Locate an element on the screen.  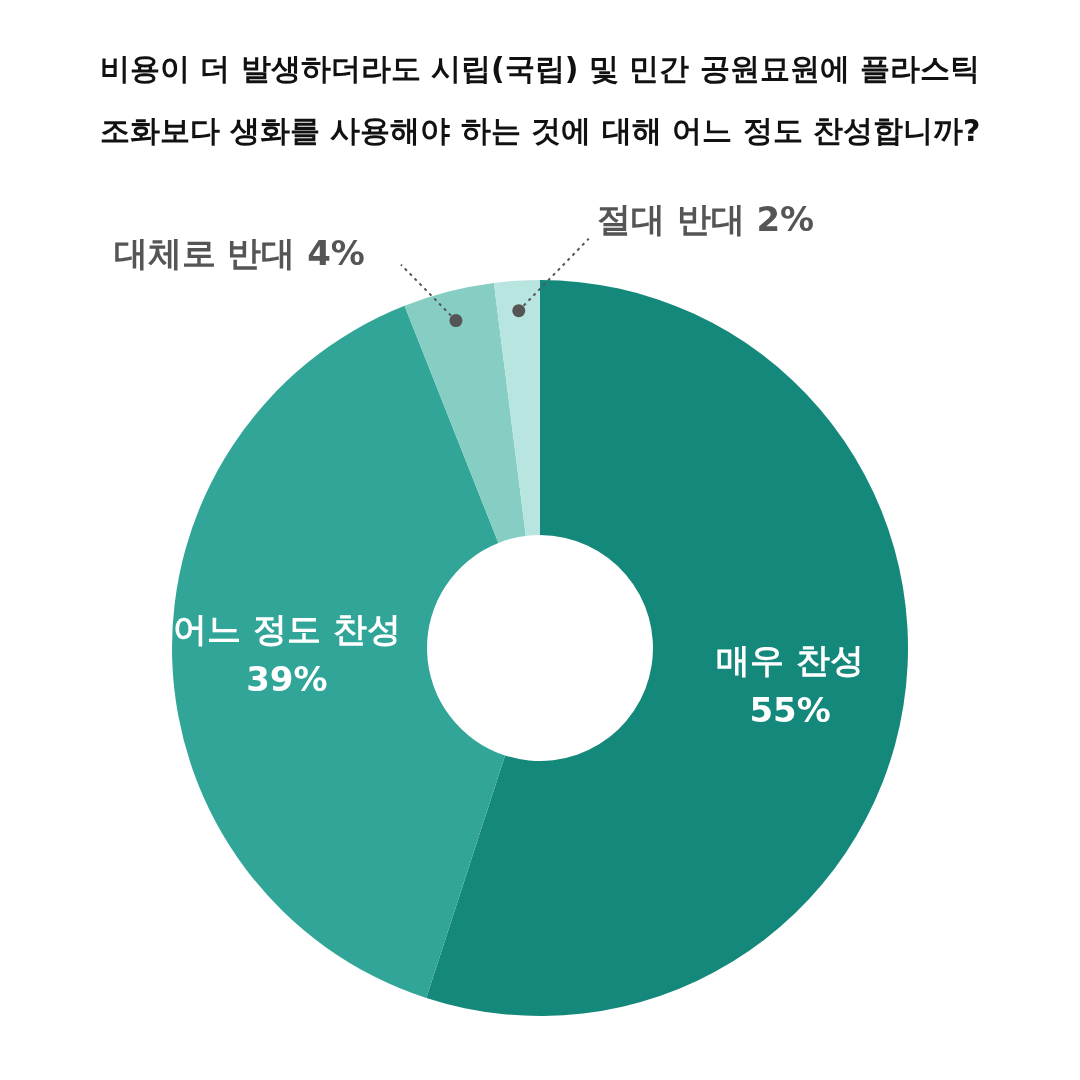
slice-label: 절대 반대 2% is located at coordinates (705, 219).